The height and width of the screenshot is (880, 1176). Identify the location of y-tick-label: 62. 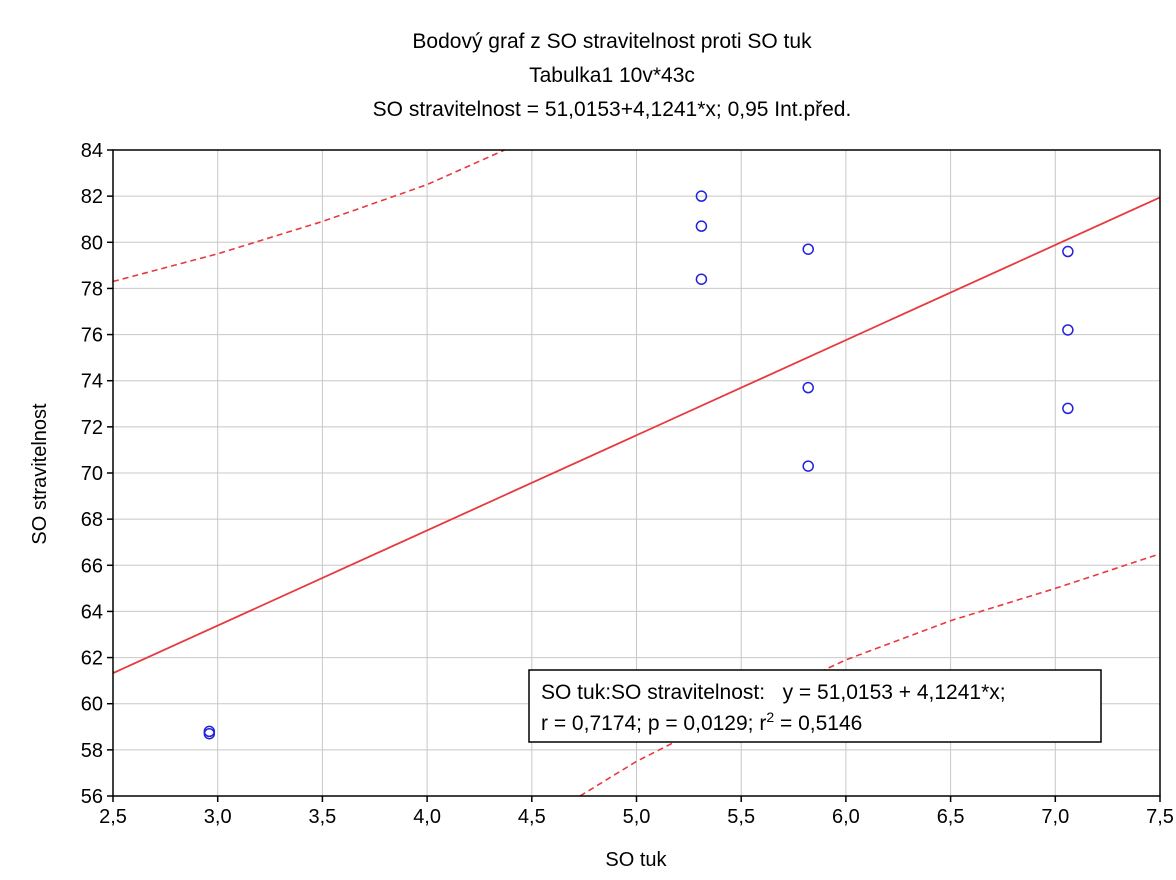
(92, 659).